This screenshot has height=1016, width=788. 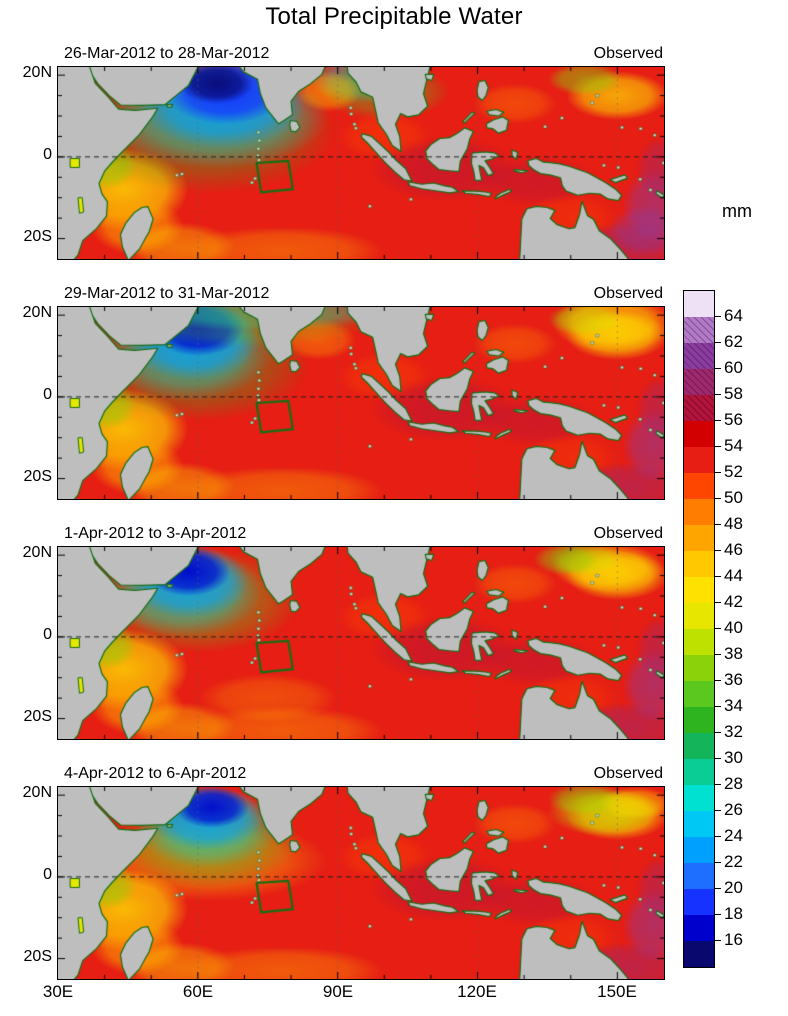 What do you see at coordinates (733, 549) in the screenshot?
I see `colorbar-tick-label: 46` at bounding box center [733, 549].